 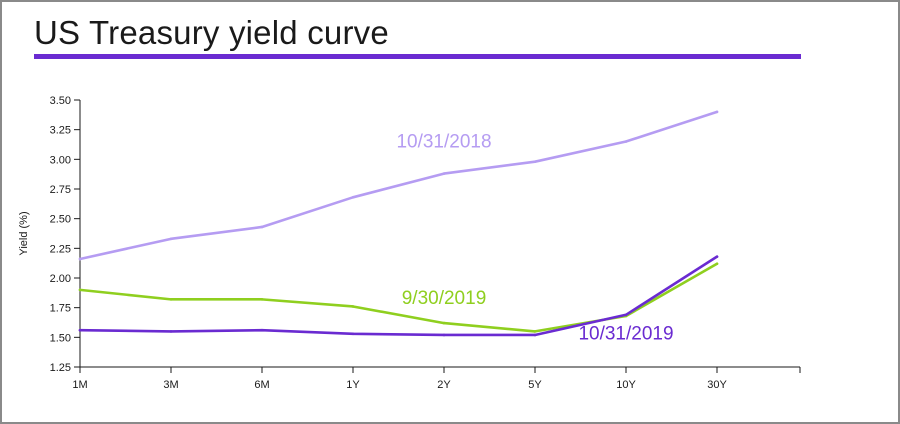 What do you see at coordinates (170, 385) in the screenshot?
I see `x-tick-label: 3M` at bounding box center [170, 385].